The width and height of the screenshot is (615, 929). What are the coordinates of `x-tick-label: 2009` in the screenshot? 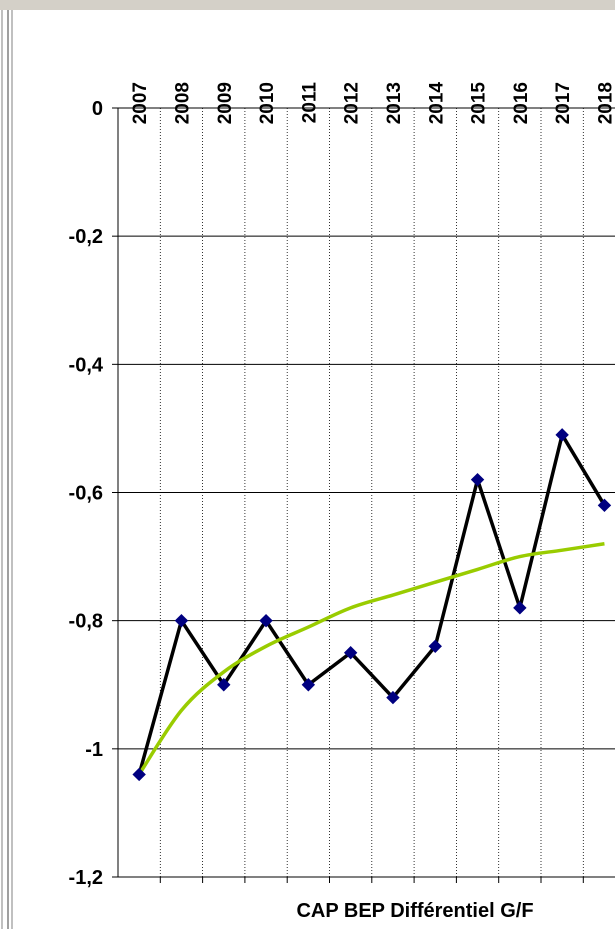 It's located at (225, 103).